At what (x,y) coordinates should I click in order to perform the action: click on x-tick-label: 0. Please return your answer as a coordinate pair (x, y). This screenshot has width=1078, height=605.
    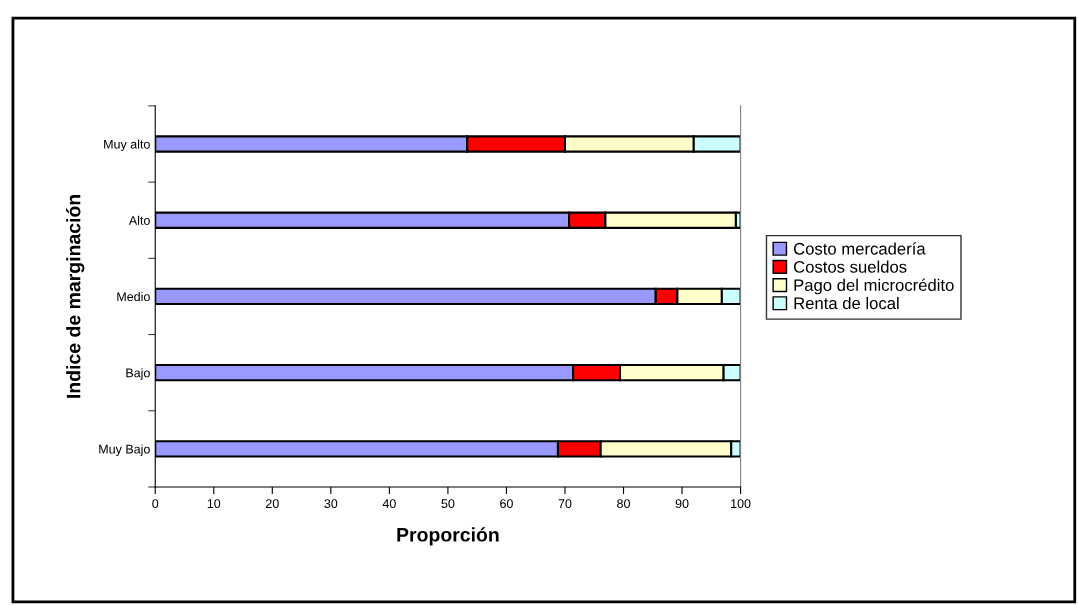
    Looking at the image, I should click on (155, 504).